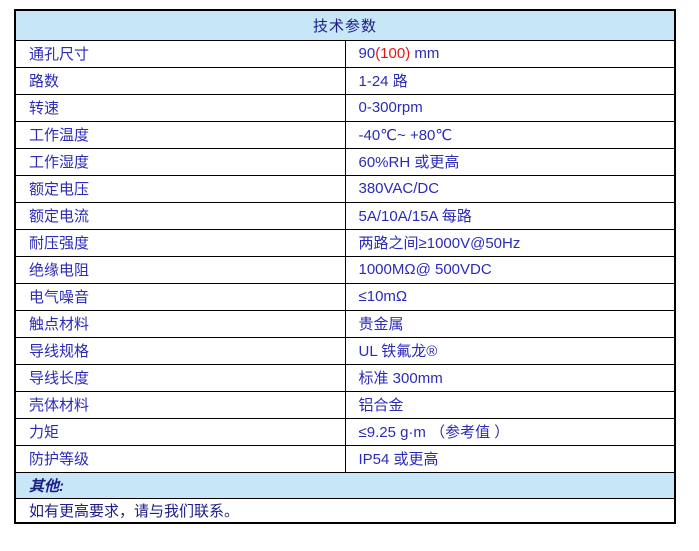 This screenshot has width=699, height=551. What do you see at coordinates (180, 350) in the screenshot?
I see `spec-label: 导线规格` at bounding box center [180, 350].